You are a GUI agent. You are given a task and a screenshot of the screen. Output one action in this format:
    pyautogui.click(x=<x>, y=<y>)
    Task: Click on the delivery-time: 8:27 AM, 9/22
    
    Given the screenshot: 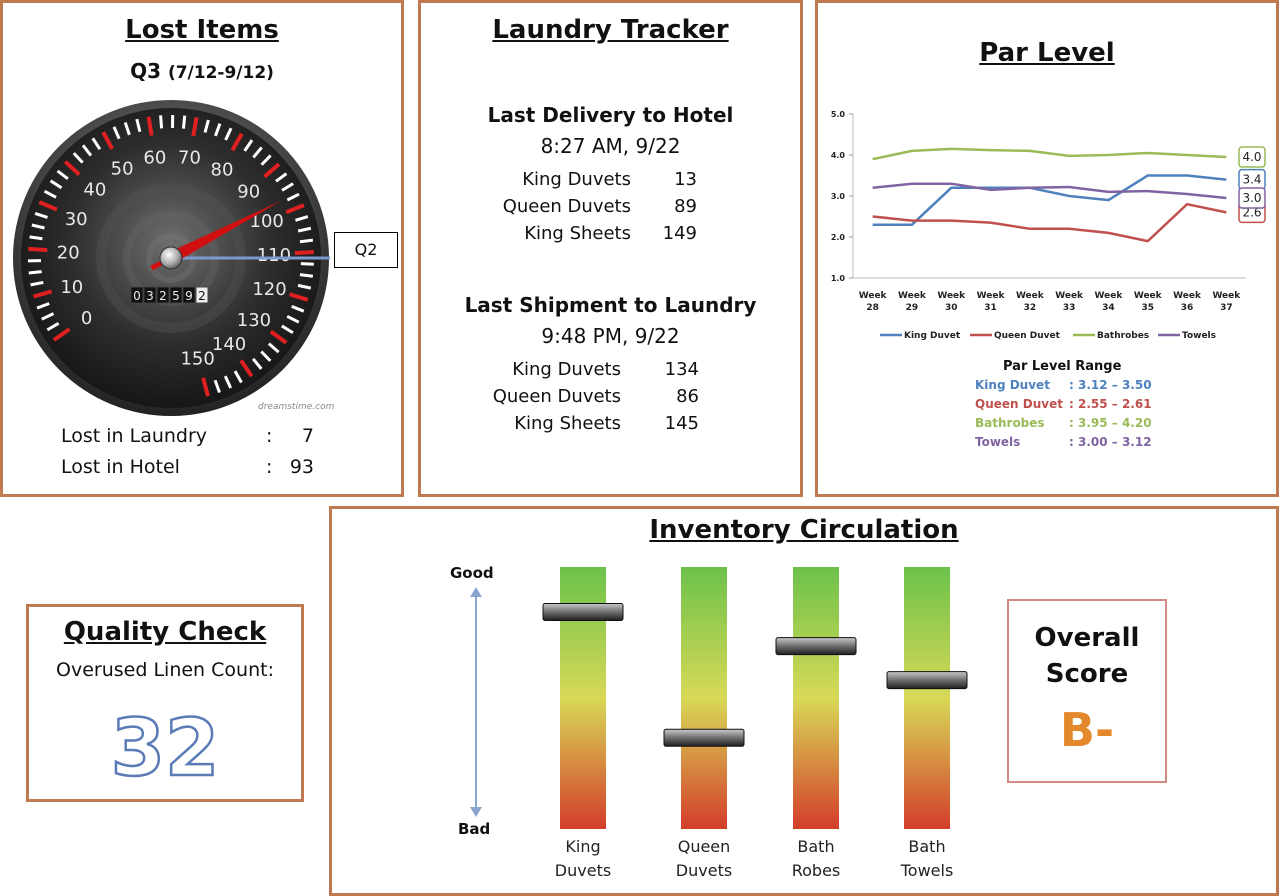 What is the action you would take?
    pyautogui.click(x=610, y=146)
    